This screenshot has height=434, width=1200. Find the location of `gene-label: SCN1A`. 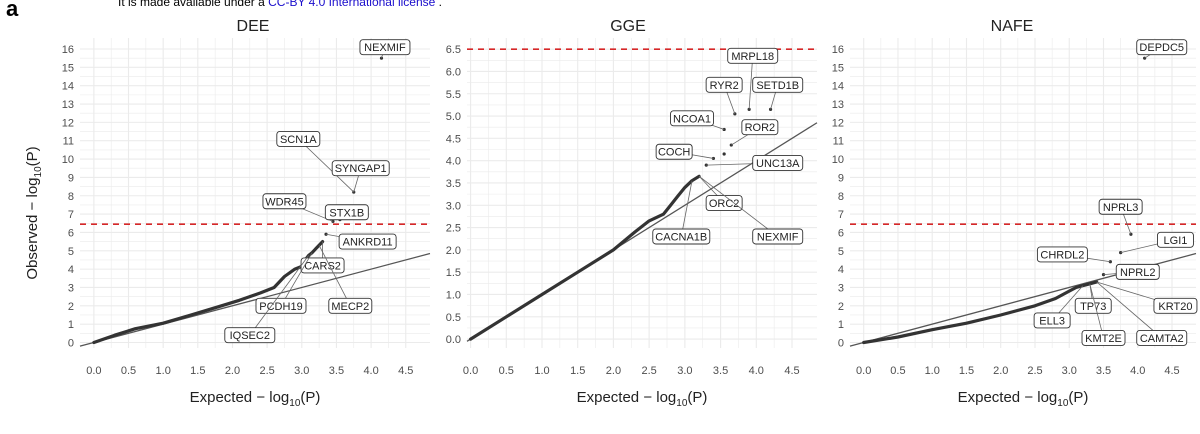

gene-label: SCN1A is located at coordinates (298, 140).